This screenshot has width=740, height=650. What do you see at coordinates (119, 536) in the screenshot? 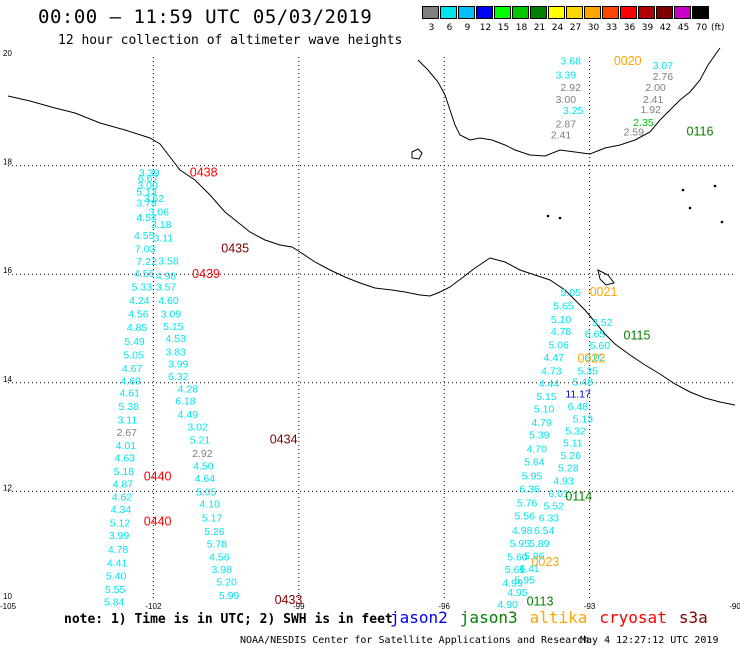
I see `wave-height-reading: 3.99` at bounding box center [119, 536].